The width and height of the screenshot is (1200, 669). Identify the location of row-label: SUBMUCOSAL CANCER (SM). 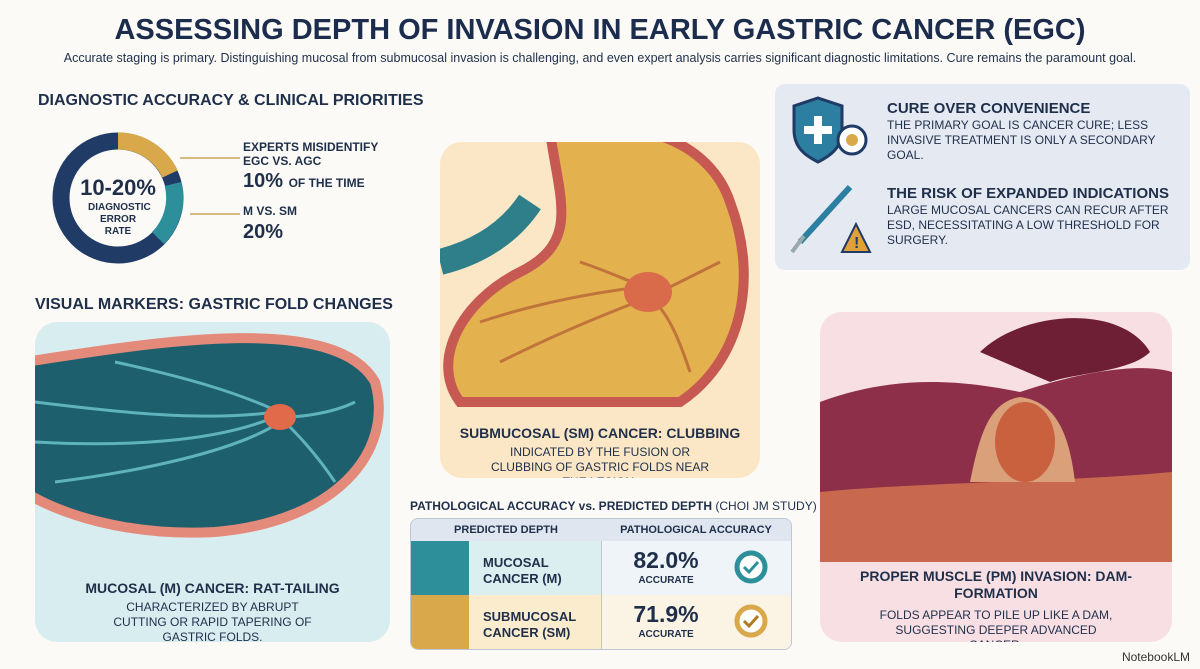
(529, 624).